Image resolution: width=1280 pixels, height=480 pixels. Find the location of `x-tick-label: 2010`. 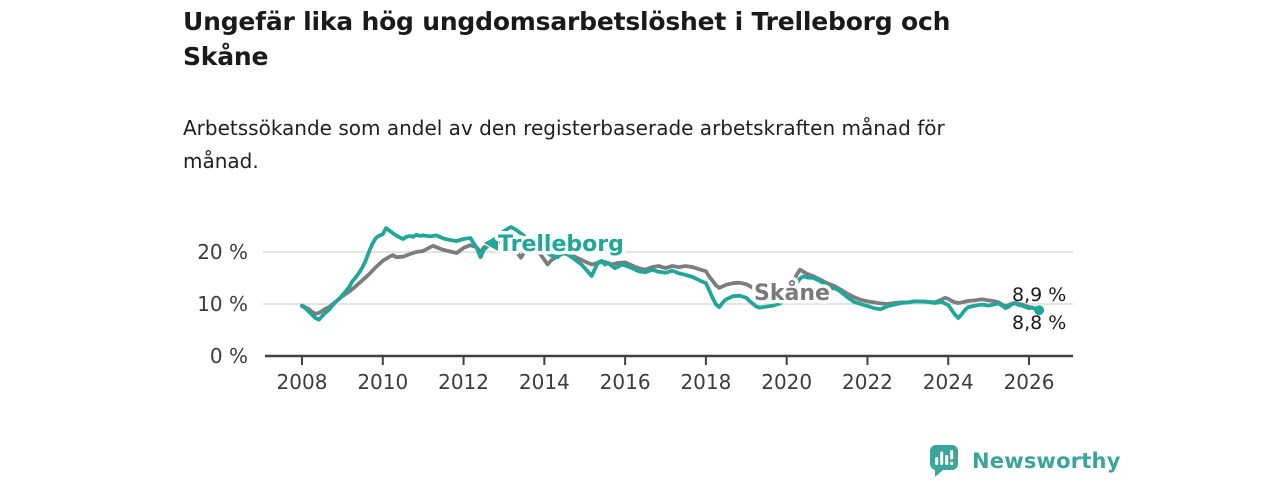

x-tick-label: 2010 is located at coordinates (382, 382).